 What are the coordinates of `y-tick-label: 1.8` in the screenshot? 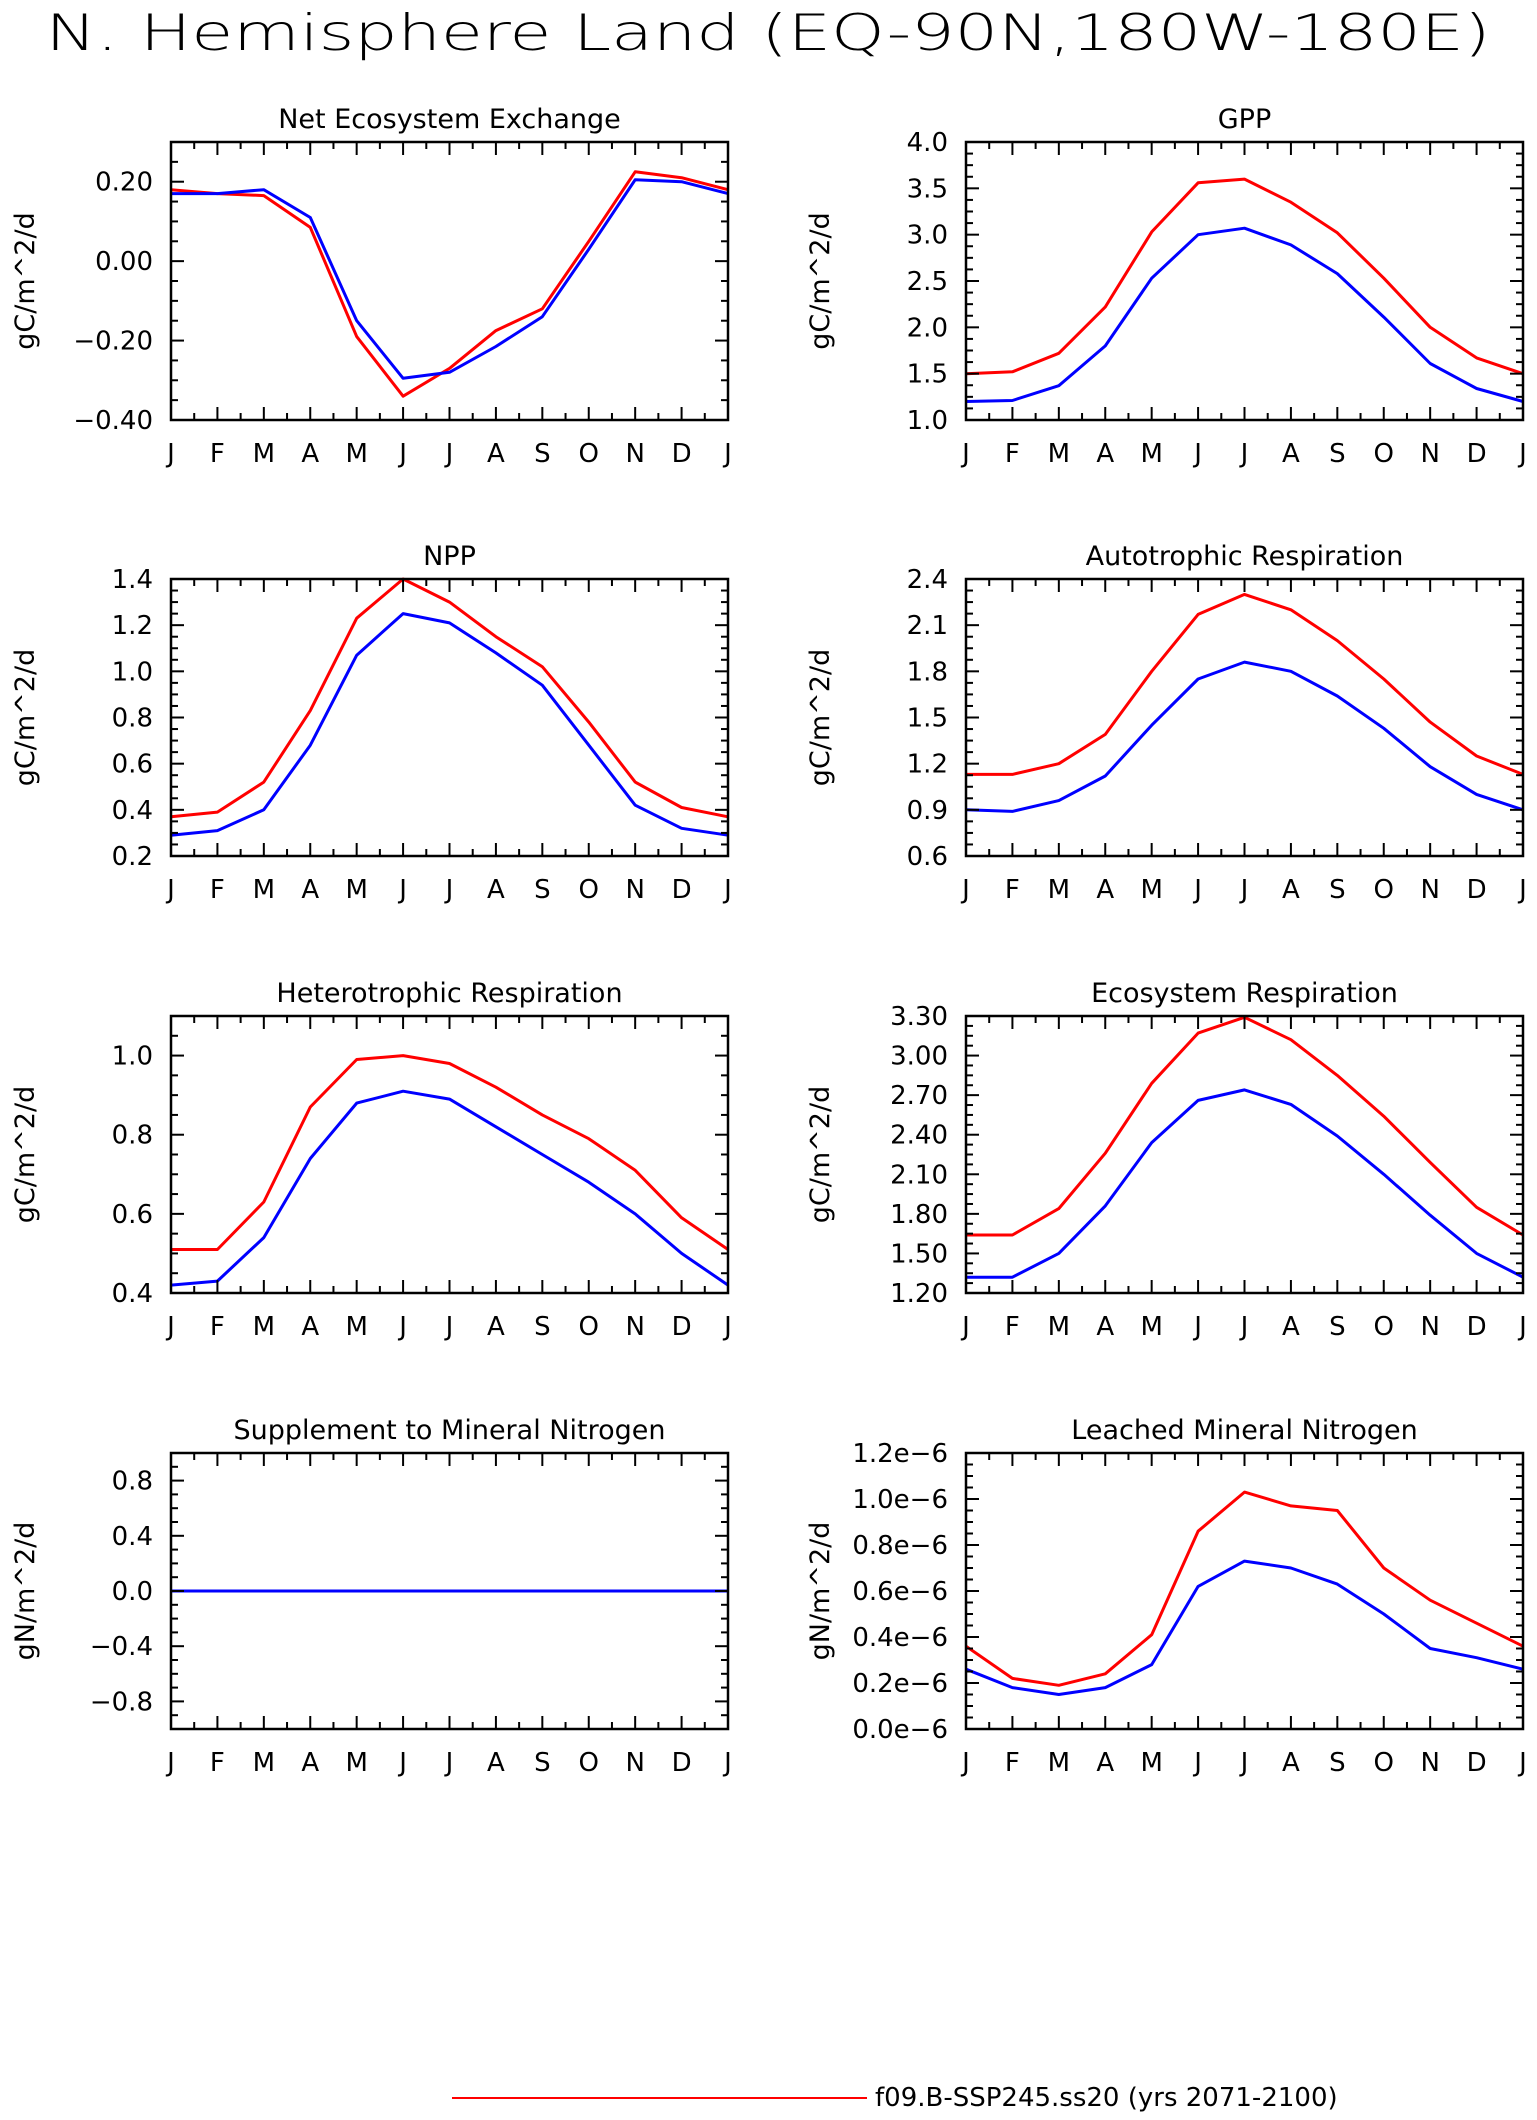 It's located at (927, 672).